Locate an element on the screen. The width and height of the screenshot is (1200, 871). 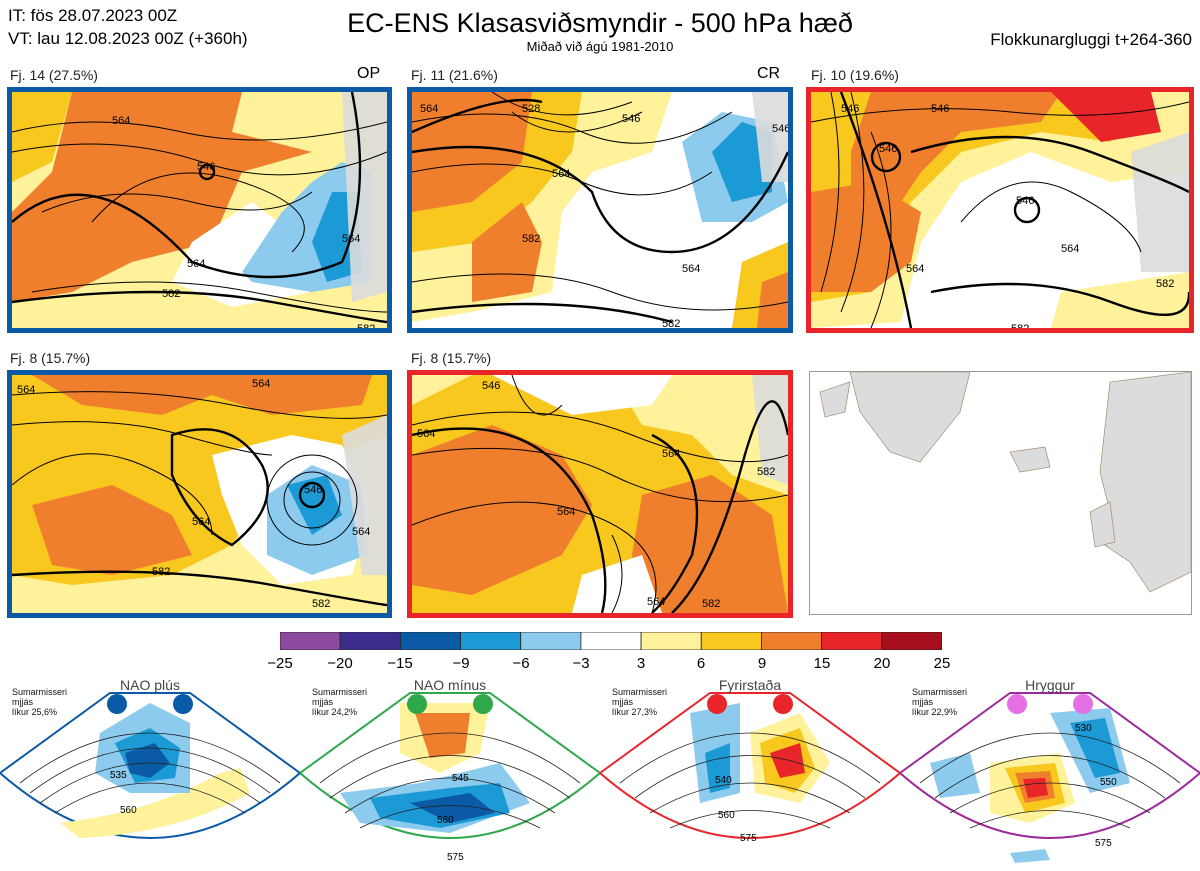
panel-label-4: Fj. 8 (15.7%) is located at coordinates (50, 358).